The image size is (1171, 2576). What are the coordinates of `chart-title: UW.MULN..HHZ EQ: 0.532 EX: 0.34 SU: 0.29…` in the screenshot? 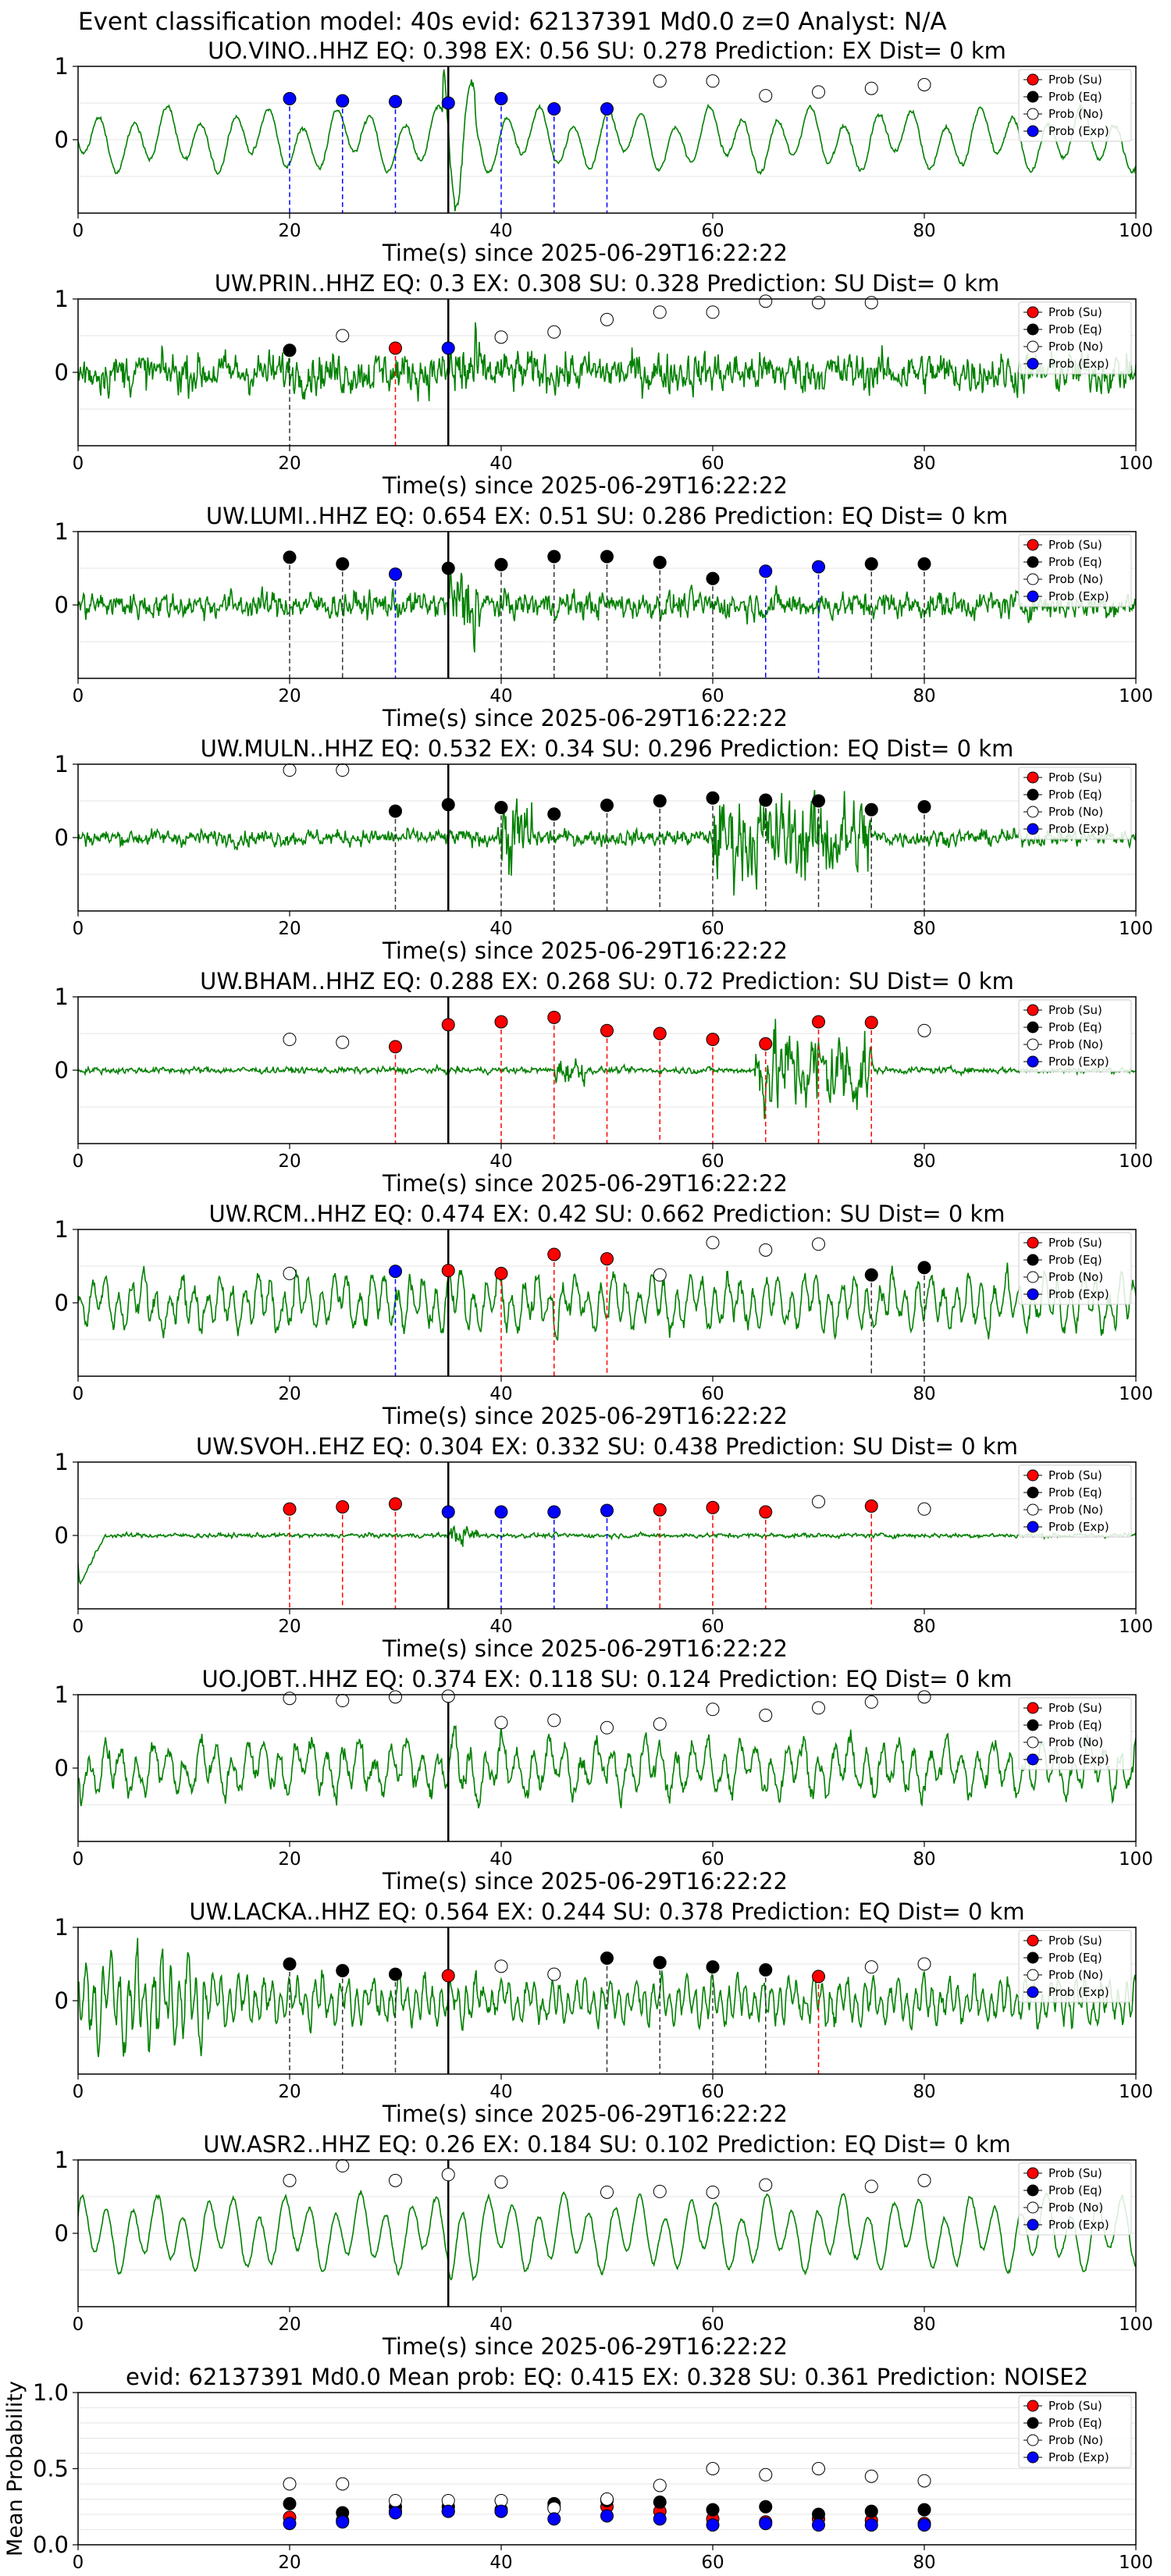 It's located at (607, 748).